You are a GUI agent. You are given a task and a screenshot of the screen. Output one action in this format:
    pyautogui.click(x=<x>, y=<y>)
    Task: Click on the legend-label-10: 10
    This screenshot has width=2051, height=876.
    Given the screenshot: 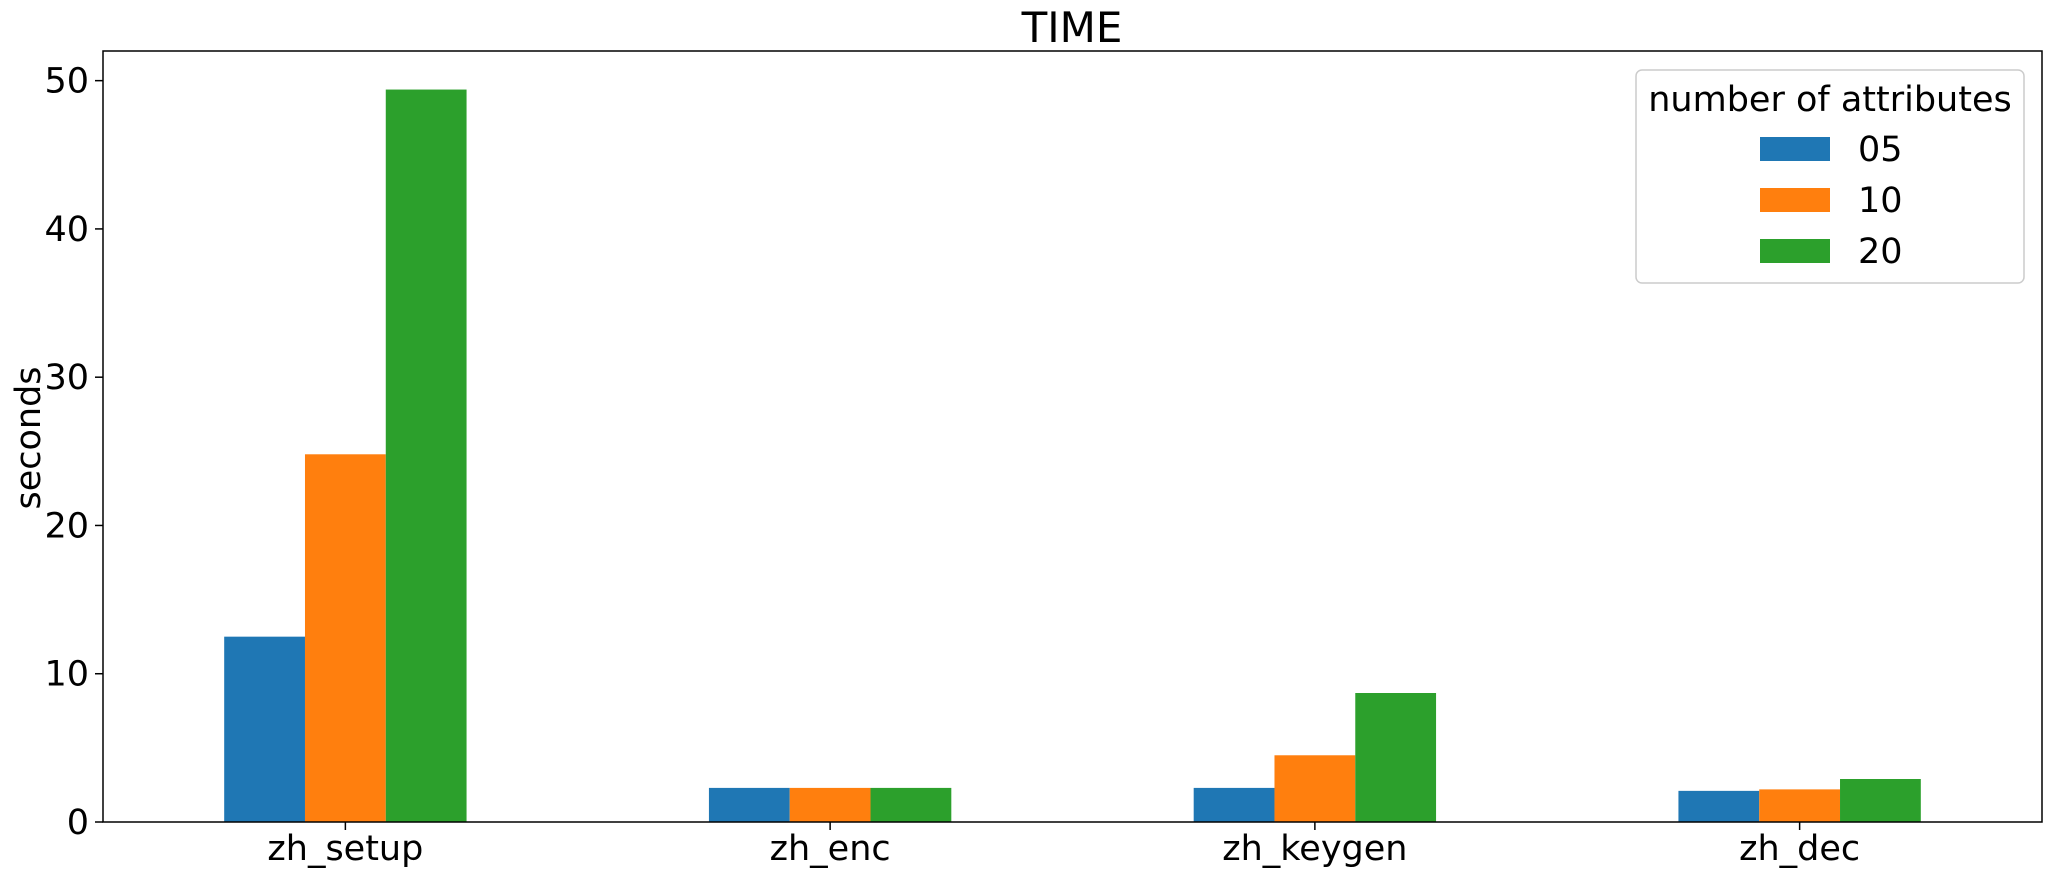 What is the action you would take?
    pyautogui.click(x=1880, y=201)
    